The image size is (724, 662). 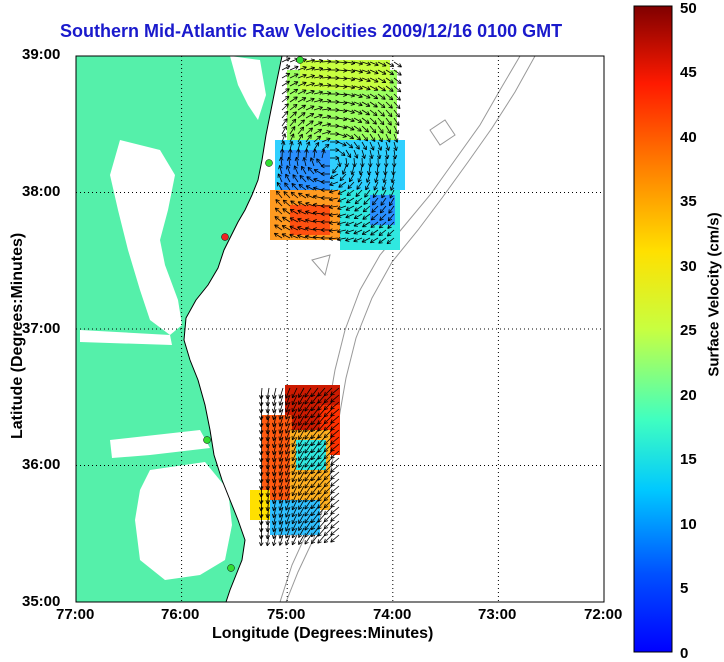 I want to click on x-tick: 75:00, so click(x=286, y=614).